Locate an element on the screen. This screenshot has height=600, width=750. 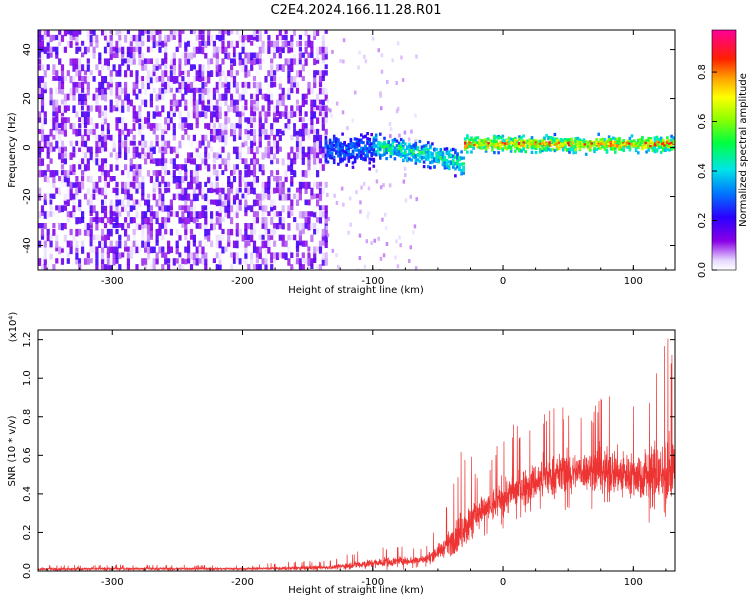
y-tick-label: 0.0 is located at coordinates (27, 571).